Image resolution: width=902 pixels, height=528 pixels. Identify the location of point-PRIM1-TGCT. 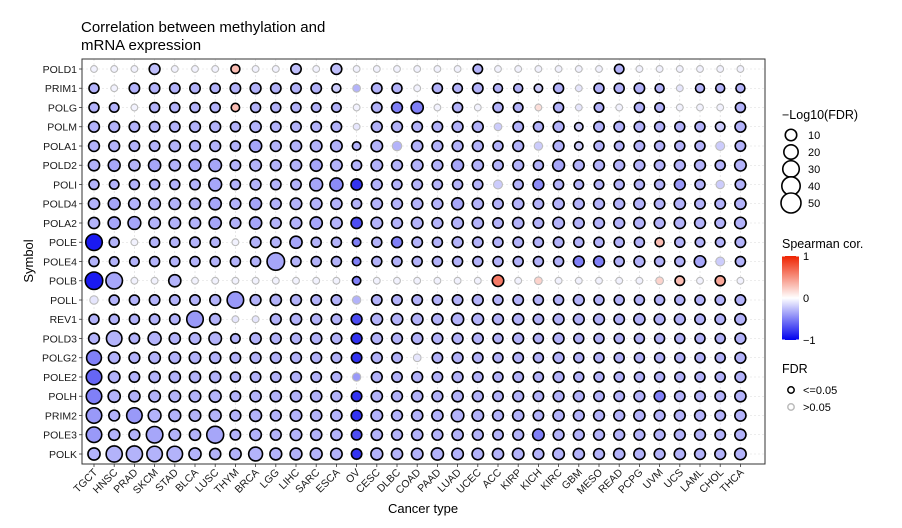
(94, 88).